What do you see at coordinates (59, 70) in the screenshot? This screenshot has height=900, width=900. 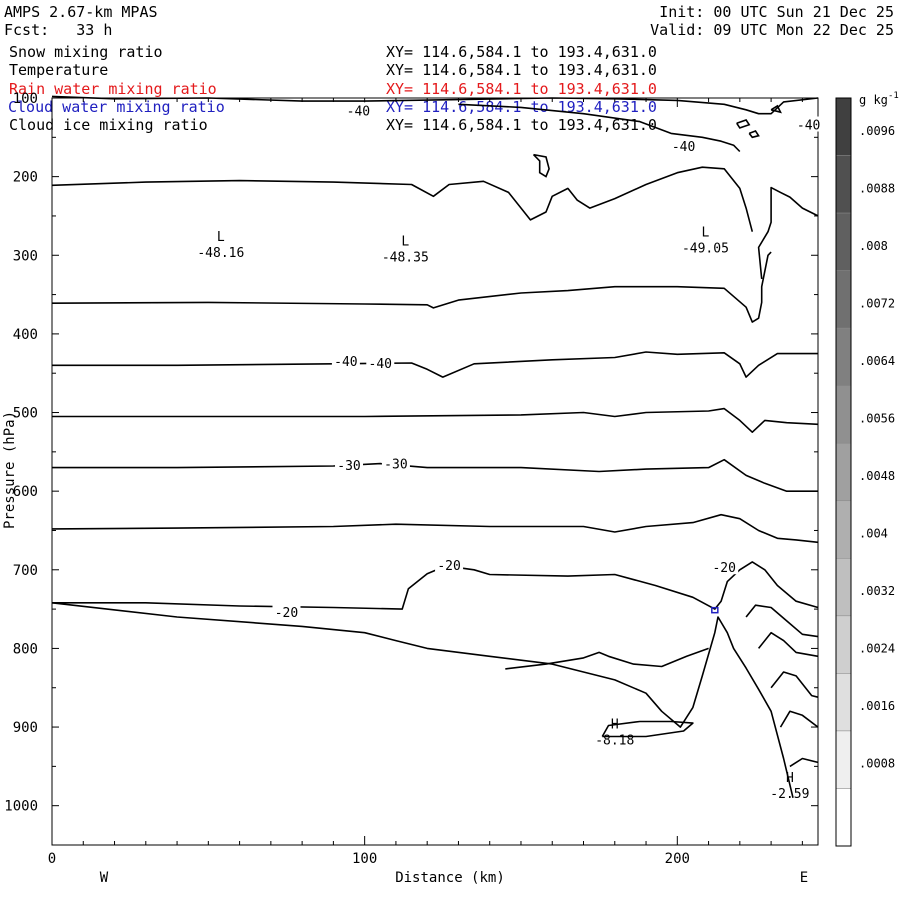 I see `field-name: Temperature` at bounding box center [59, 70].